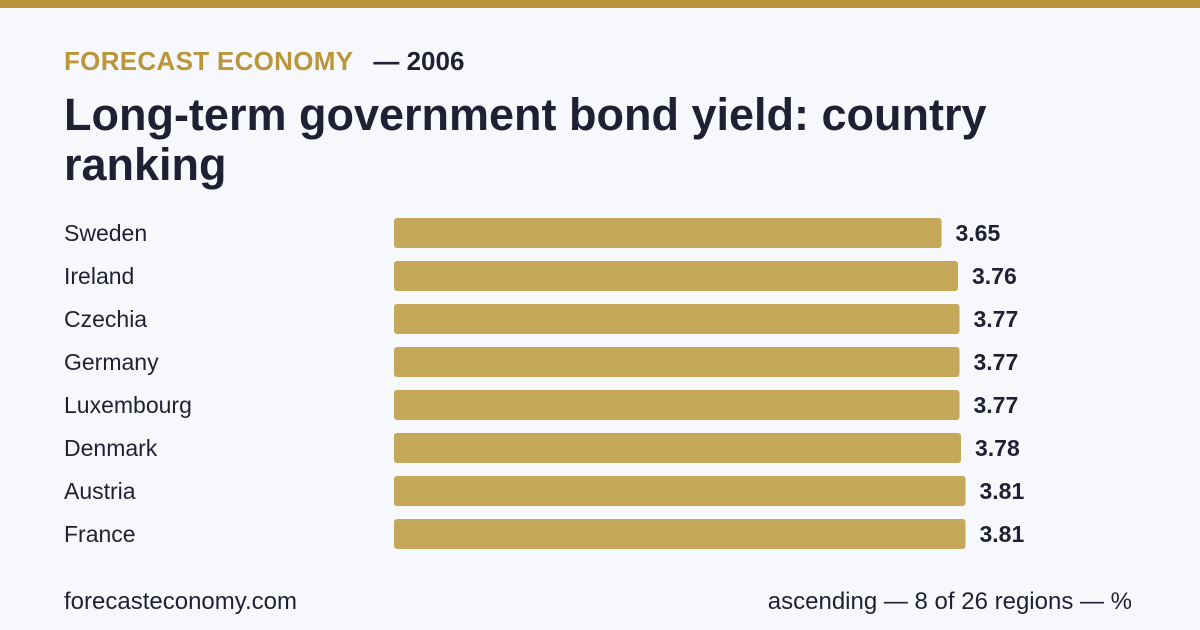  I want to click on bar-ireland, so click(676, 276).